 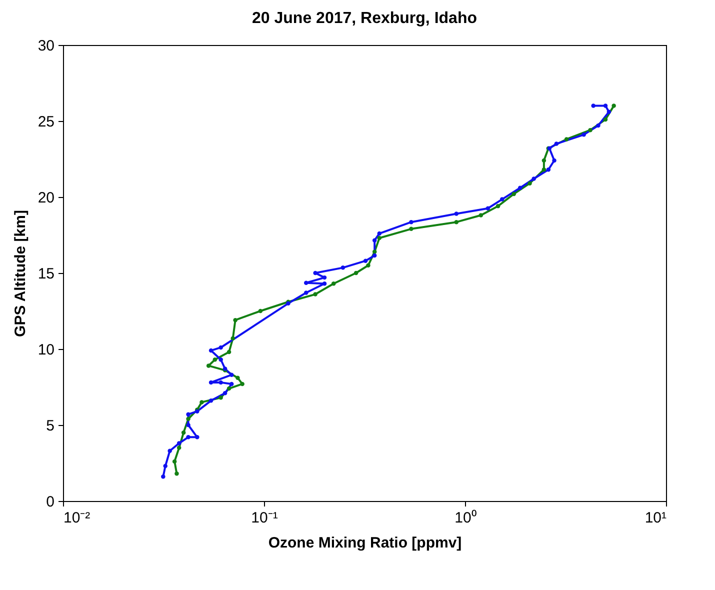 I want to click on y-tick-label: 30, so click(x=46, y=46).